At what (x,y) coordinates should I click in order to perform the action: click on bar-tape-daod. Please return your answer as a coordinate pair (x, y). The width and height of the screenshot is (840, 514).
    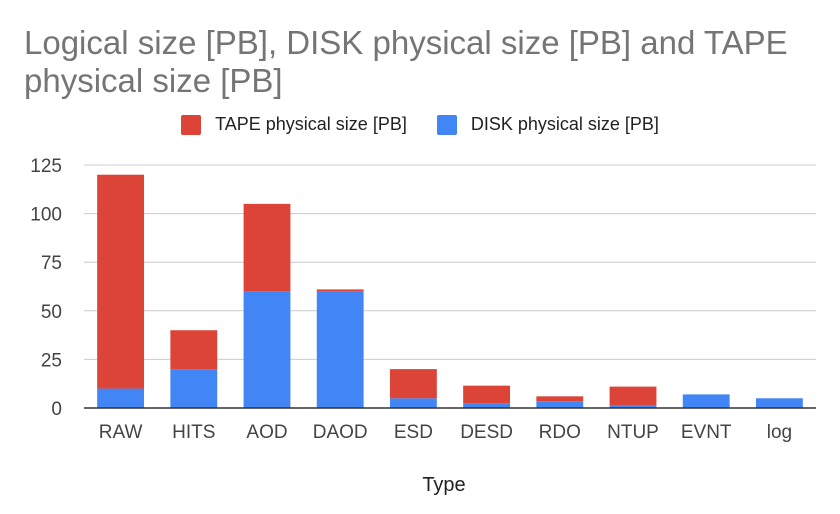
    Looking at the image, I should click on (340, 290).